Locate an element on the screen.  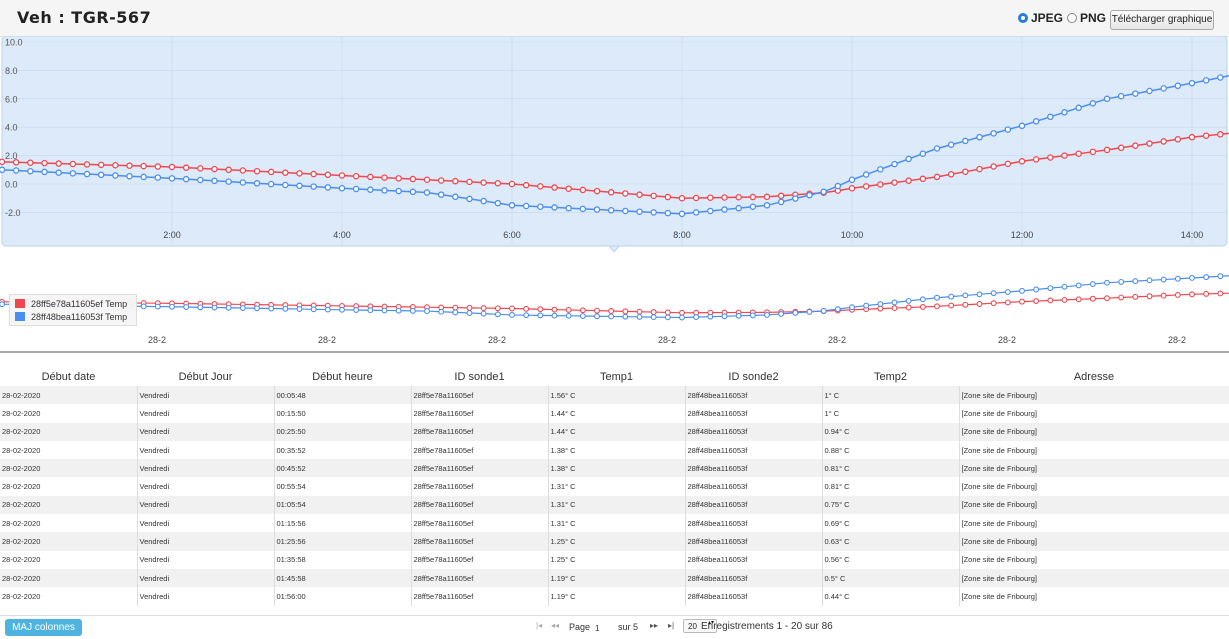
table-cell: 28ff48bea116053f is located at coordinates (754, 468).